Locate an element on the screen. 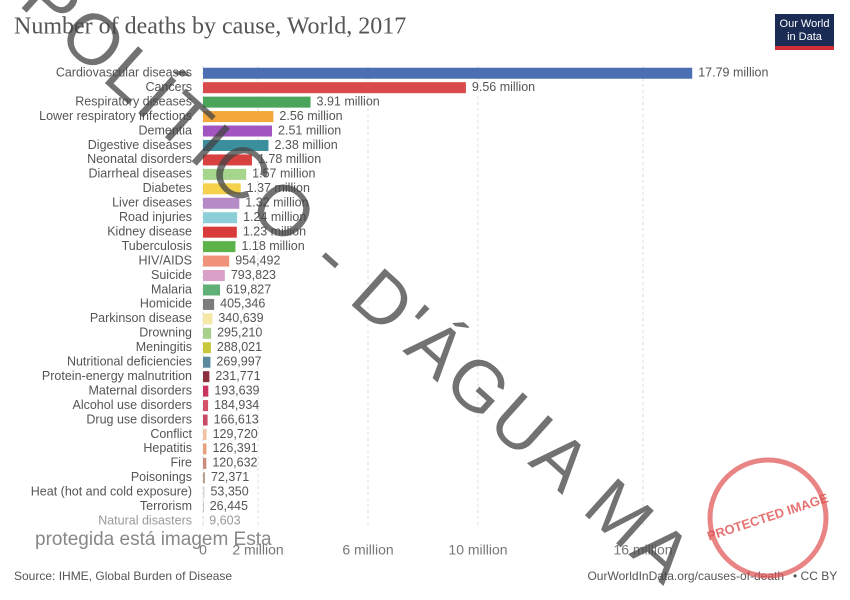 This screenshot has width=850, height=600. value-label: 2.56 million is located at coordinates (310, 116).